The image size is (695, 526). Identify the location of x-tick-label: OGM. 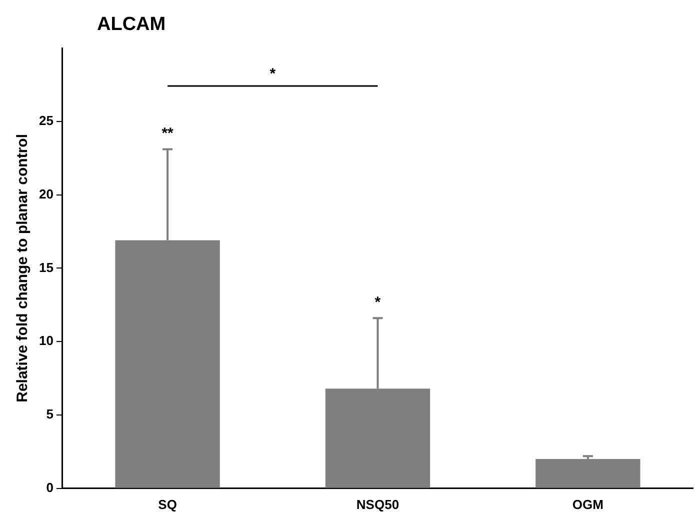
(588, 504).